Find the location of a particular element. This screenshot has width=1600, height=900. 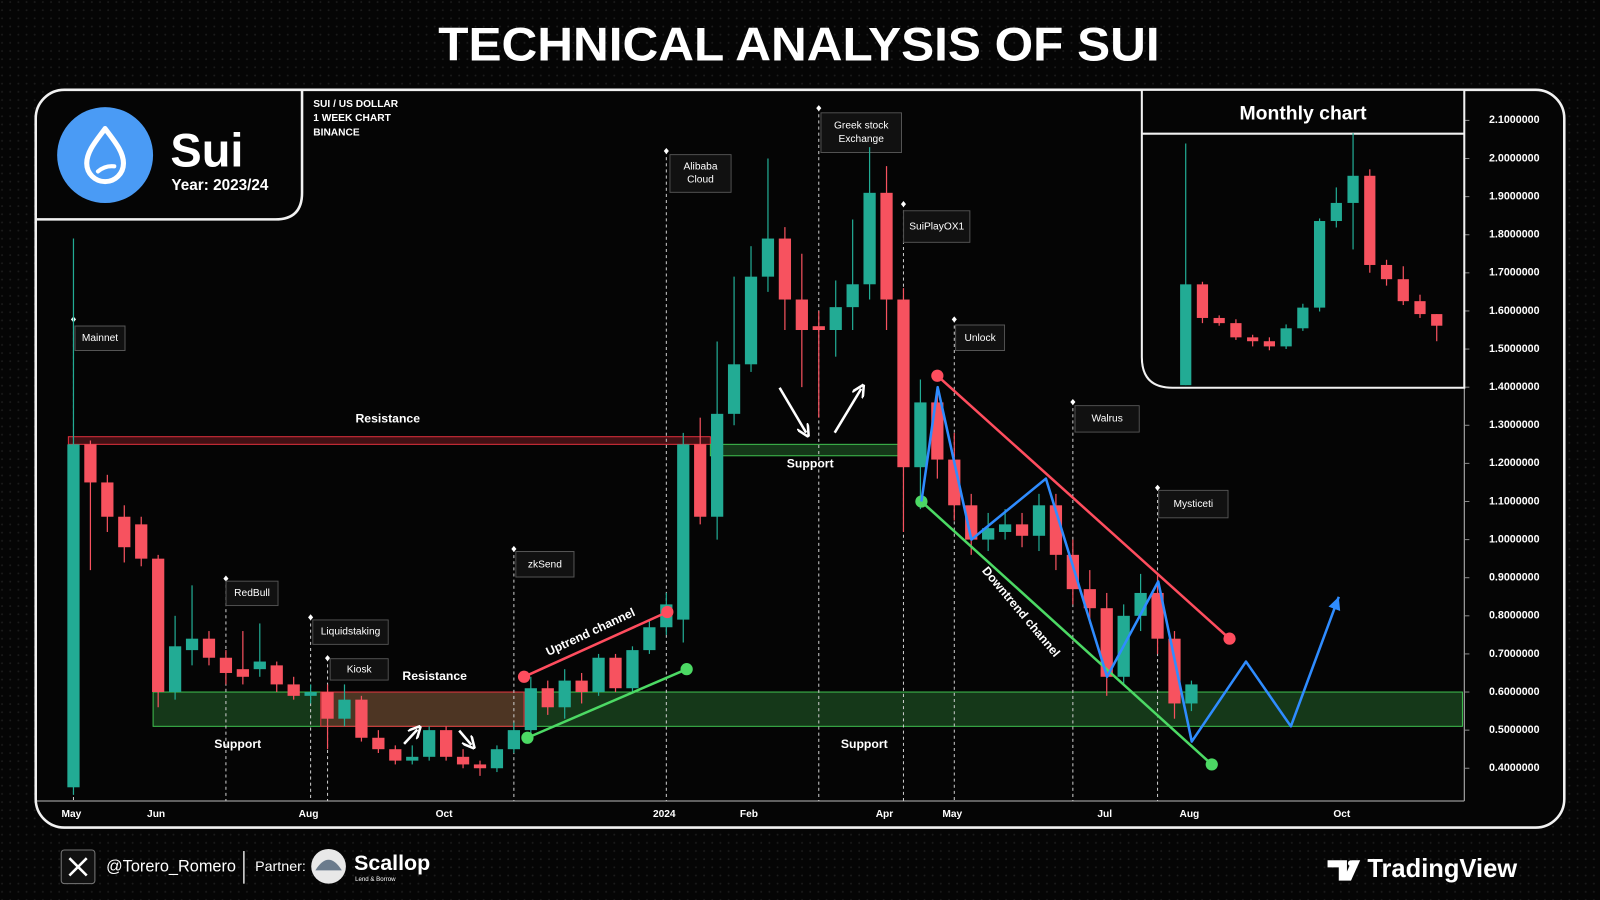

sui-drop-wave is located at coordinates (106, 169).